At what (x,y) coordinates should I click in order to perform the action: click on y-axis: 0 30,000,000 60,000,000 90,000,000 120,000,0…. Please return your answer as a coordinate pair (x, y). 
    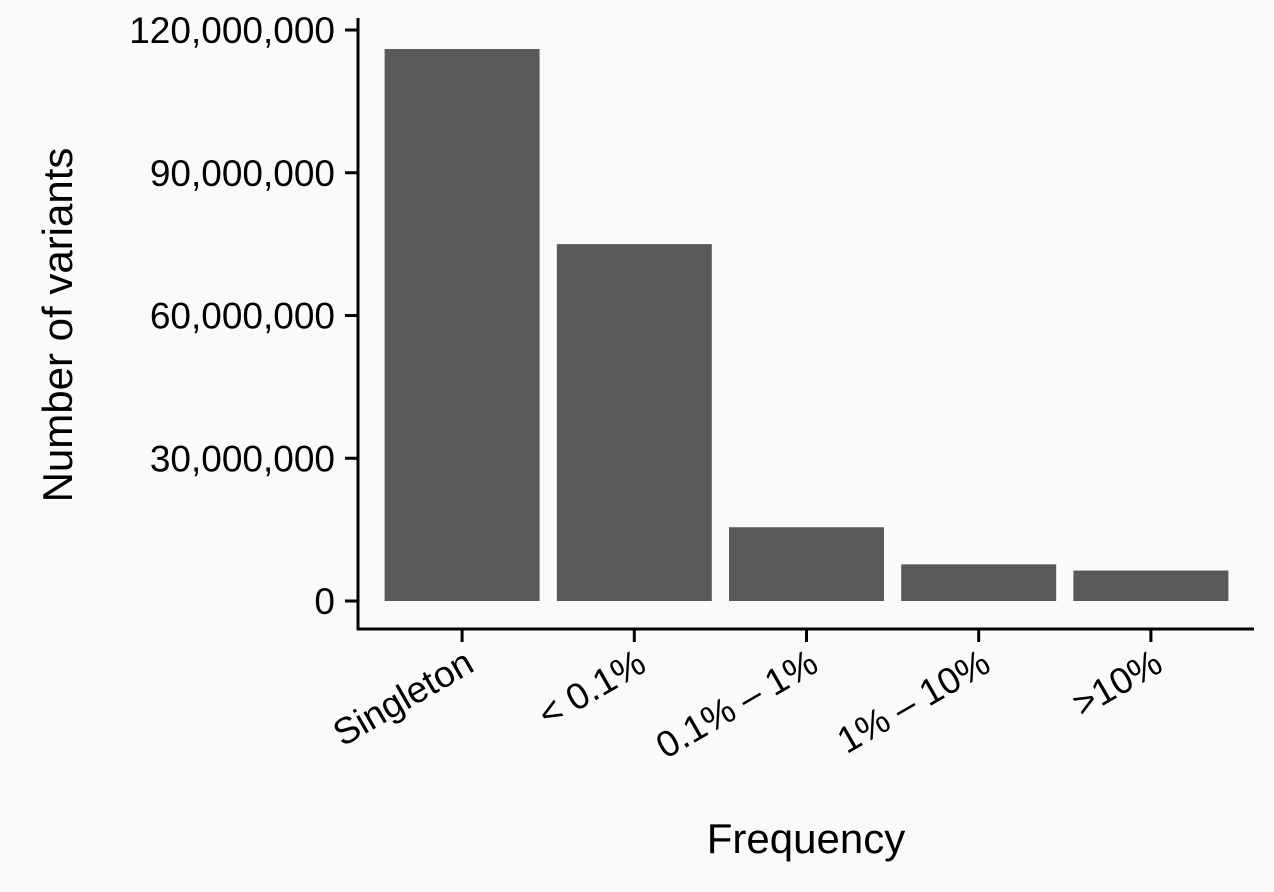
    Looking at the image, I should click on (244, 320).